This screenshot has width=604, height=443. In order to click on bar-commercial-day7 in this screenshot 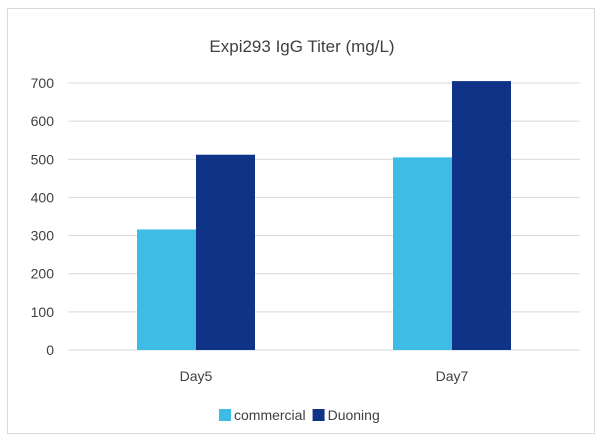, I will do `click(422, 253)`.